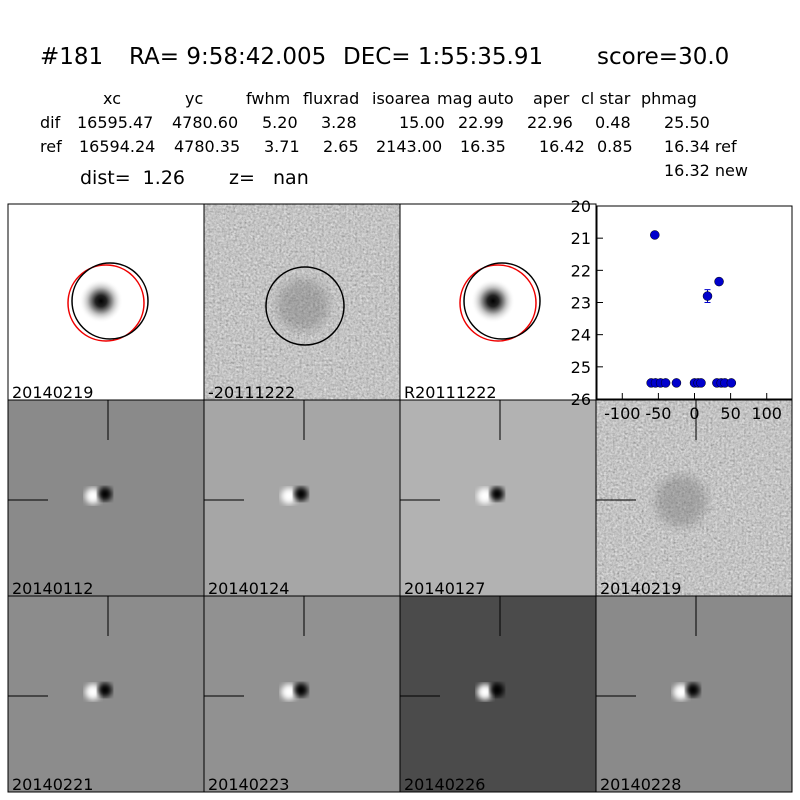 The height and width of the screenshot is (800, 800). I want to click on image-panel: 20140124, so click(302, 498).